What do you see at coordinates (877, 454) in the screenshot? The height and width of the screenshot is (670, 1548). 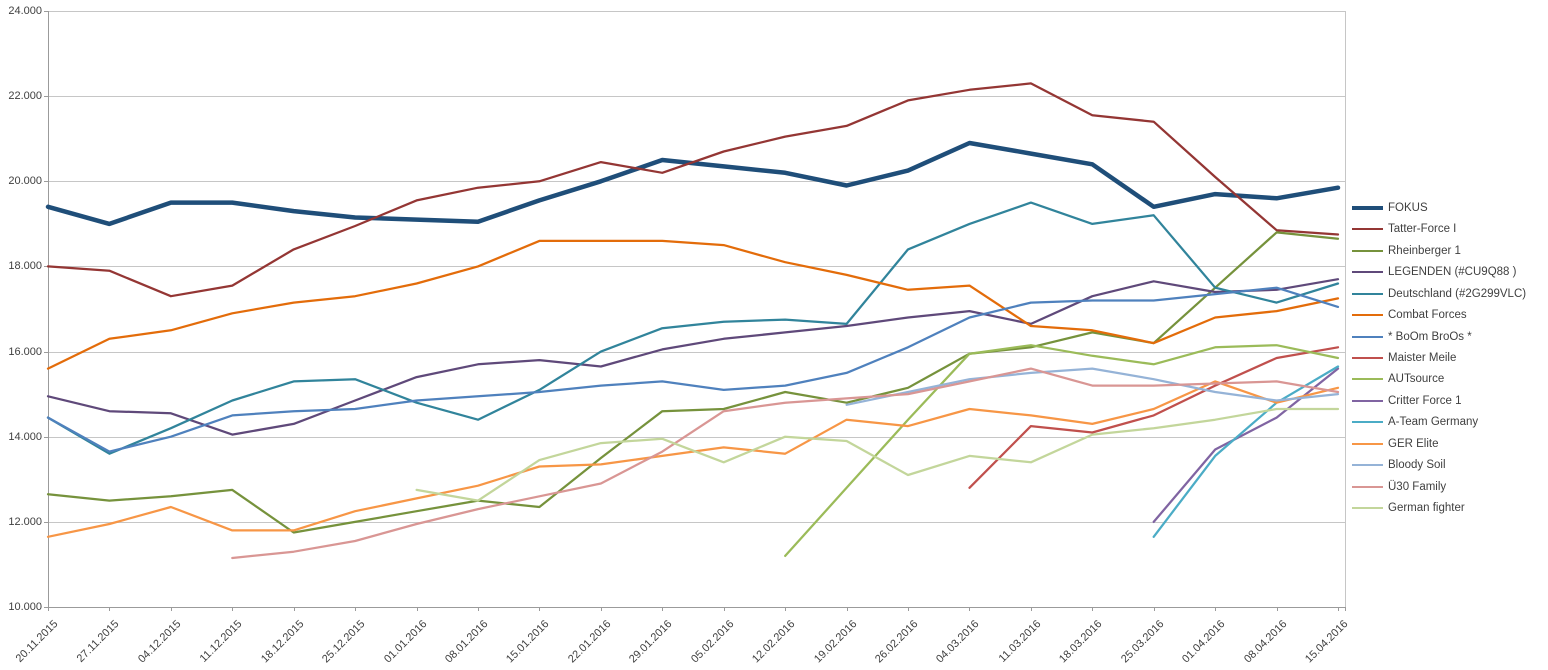 I see `series-line-german-fighter` at bounding box center [877, 454].